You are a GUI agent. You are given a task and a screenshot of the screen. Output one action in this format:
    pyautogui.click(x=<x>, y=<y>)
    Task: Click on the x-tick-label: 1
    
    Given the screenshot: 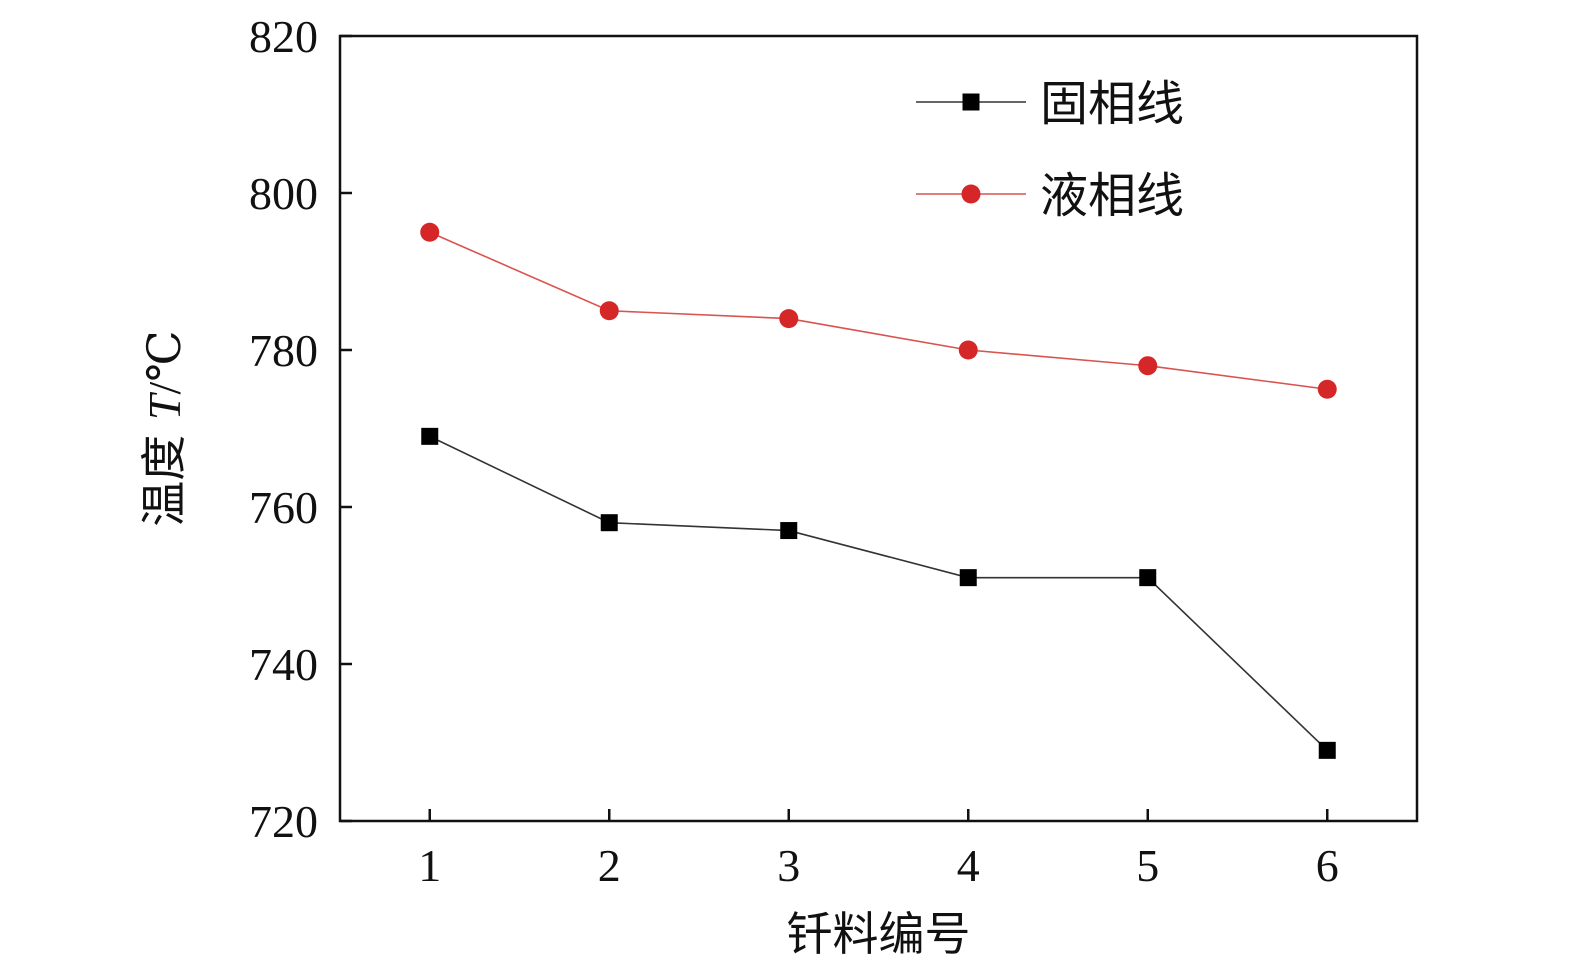 What is the action you would take?
    pyautogui.click(x=429, y=865)
    